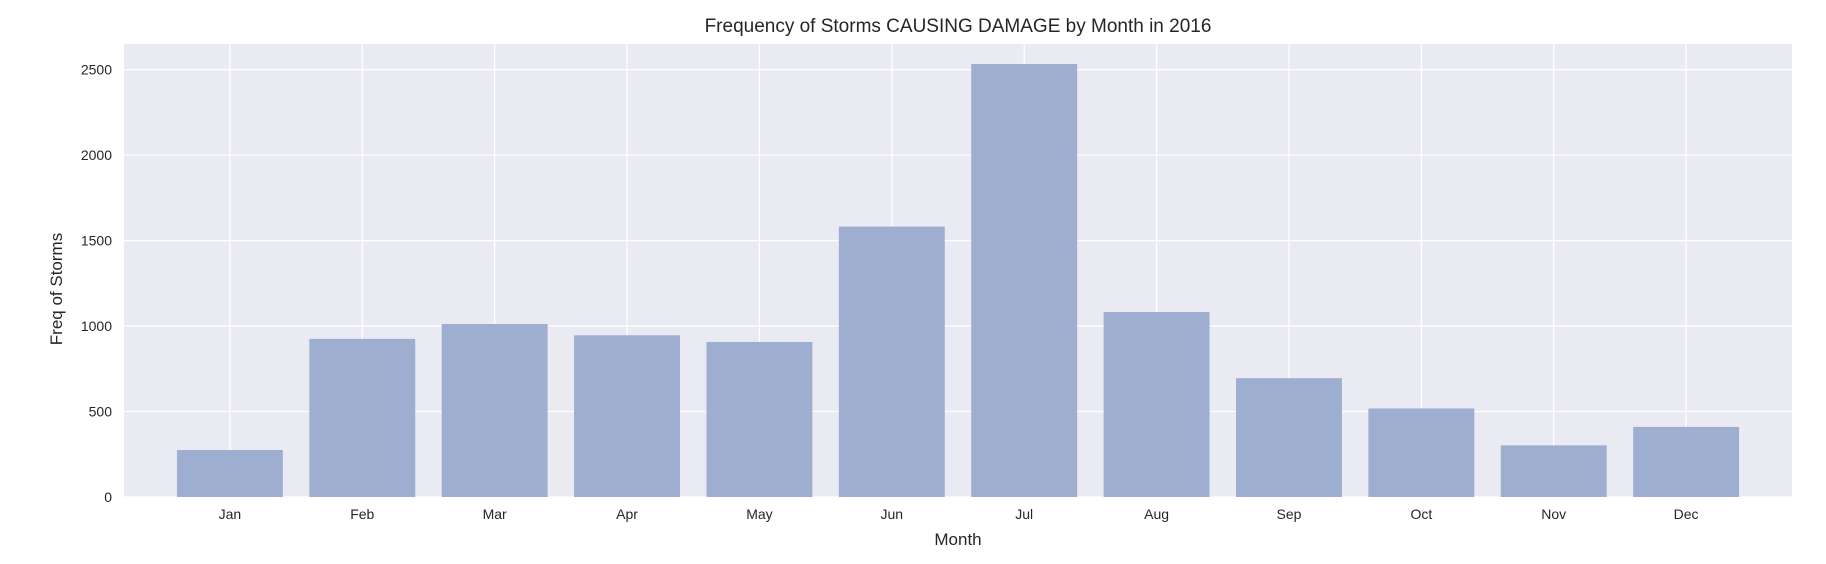 Image resolution: width=1826 pixels, height=564 pixels. Describe the element at coordinates (627, 416) in the screenshot. I see `bar-apr` at that location.